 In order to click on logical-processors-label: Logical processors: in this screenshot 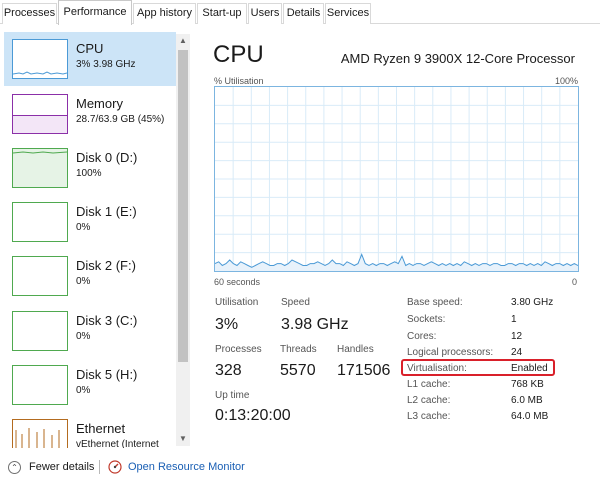, I will do `click(450, 352)`.